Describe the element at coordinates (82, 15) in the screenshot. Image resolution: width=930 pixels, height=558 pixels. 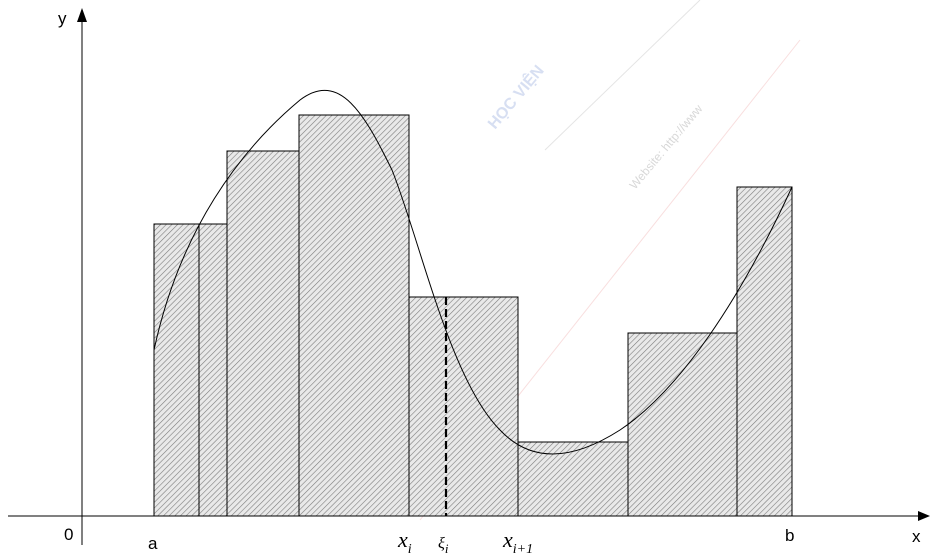
I see `y-axis-arrow-icon` at that location.